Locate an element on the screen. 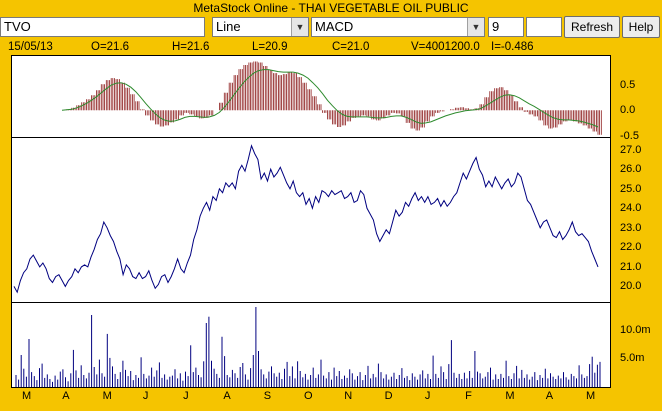 The height and width of the screenshot is (411, 662). price-tick-label: 22.0 is located at coordinates (631, 247).